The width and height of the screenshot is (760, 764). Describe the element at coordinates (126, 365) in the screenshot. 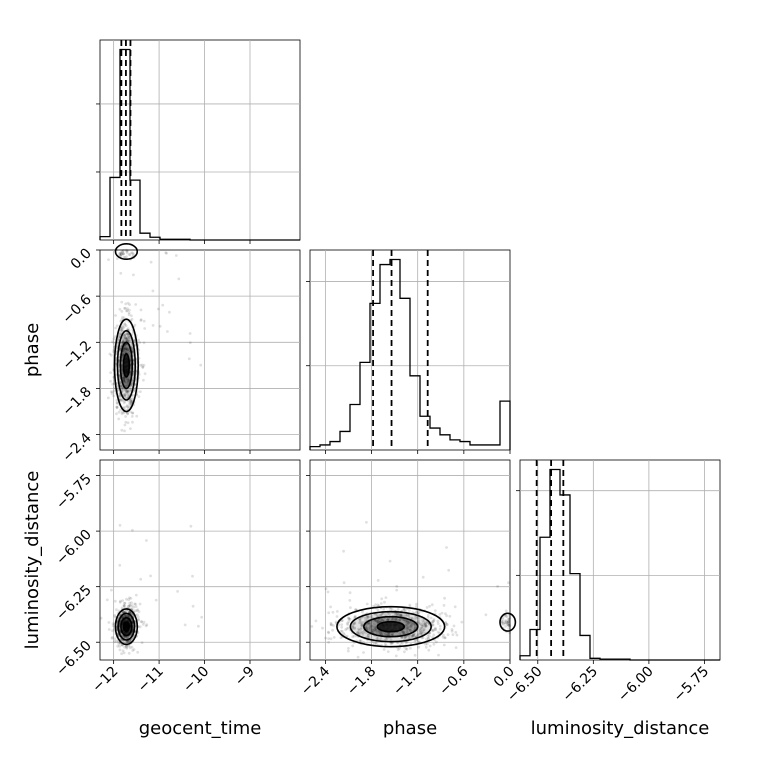

I see `density-contour` at that location.